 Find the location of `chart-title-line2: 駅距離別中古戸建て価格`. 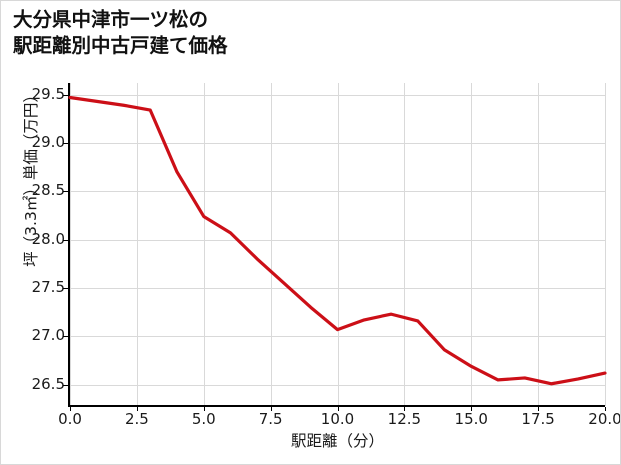

chart-title-line2: 駅距離別中古戸建て価格 is located at coordinates (120, 45).